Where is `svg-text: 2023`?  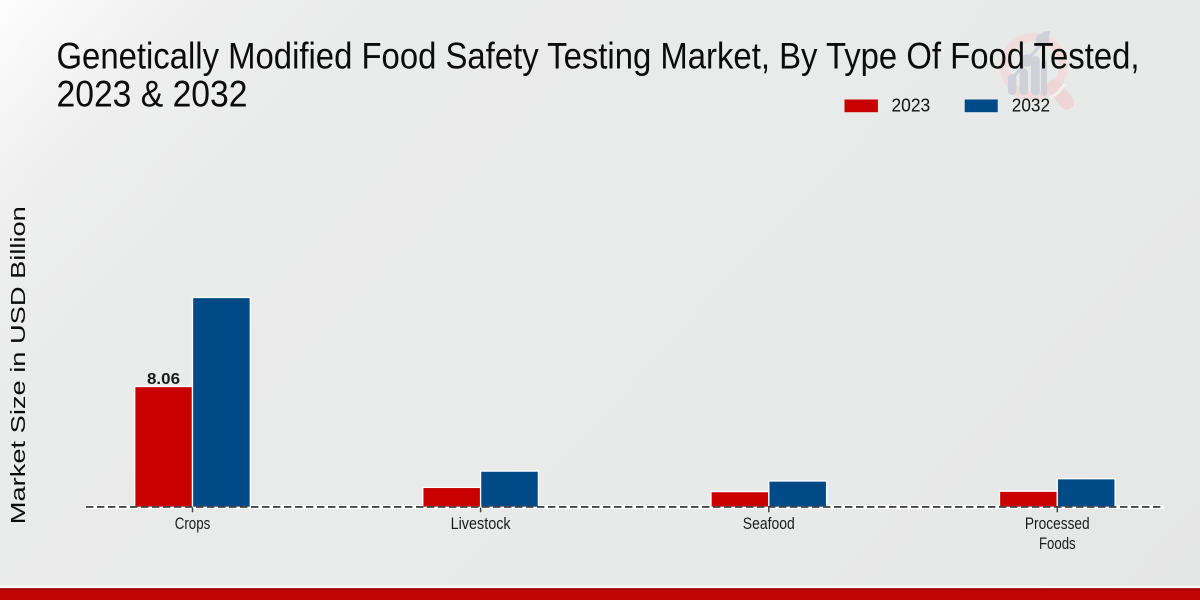
svg-text: 2023 is located at coordinates (911, 105).